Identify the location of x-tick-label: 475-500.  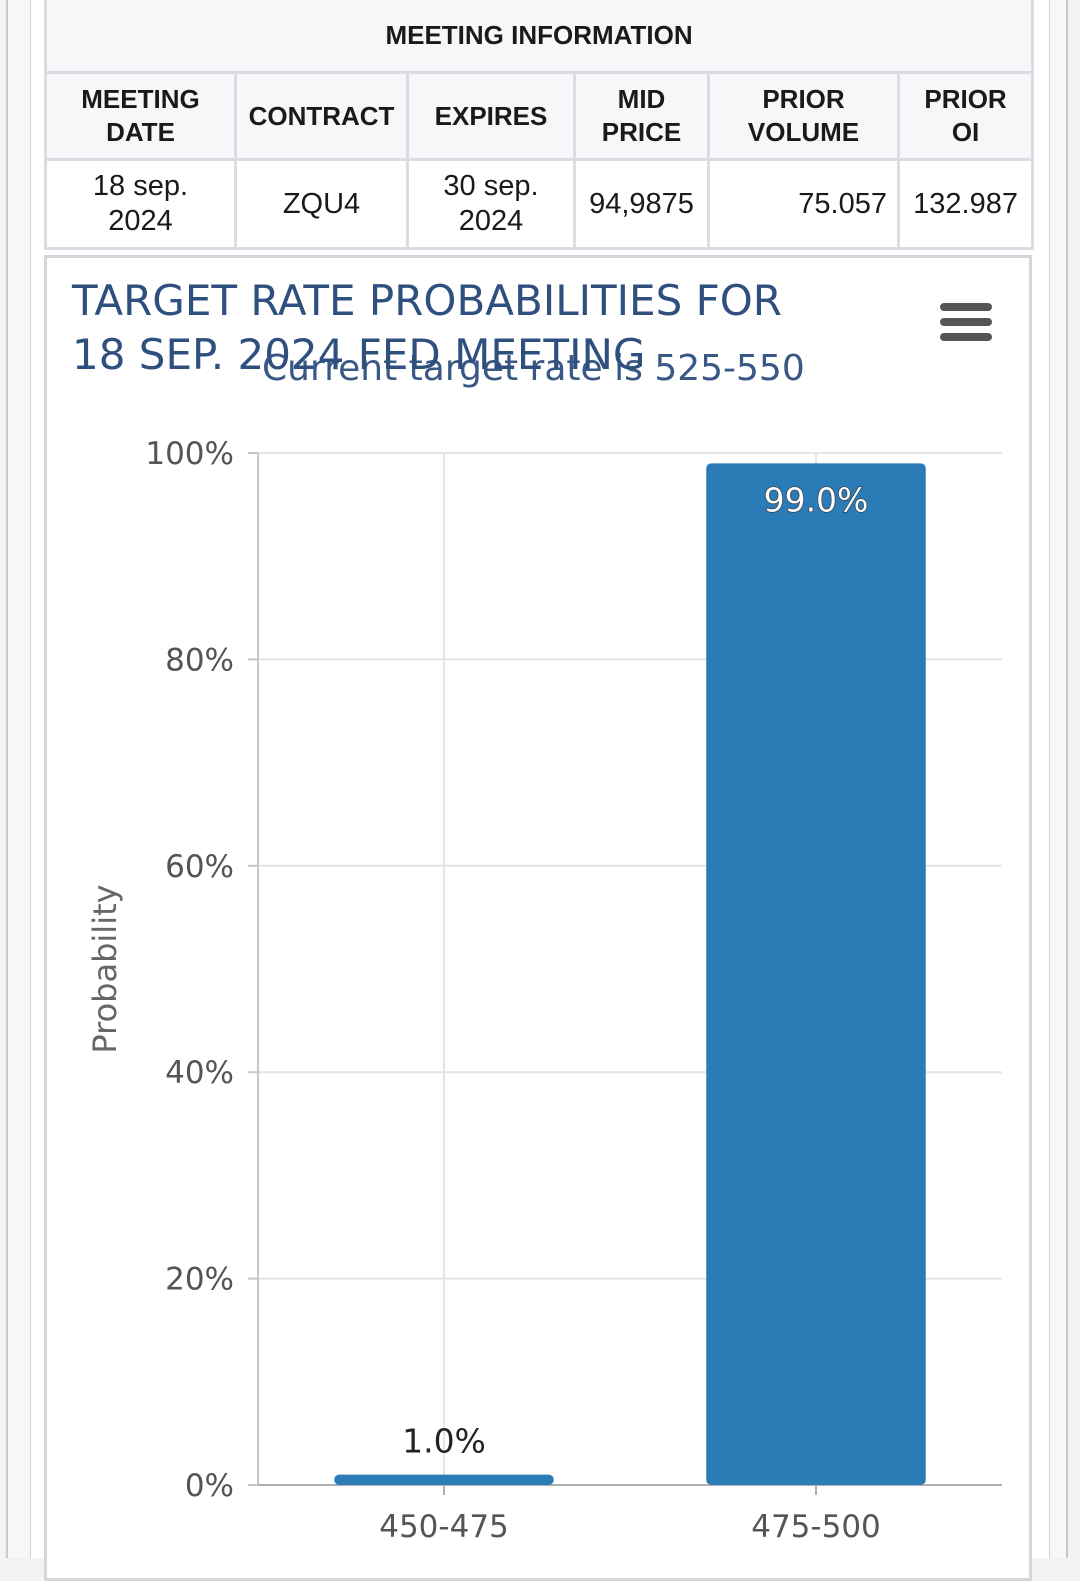
(816, 1527).